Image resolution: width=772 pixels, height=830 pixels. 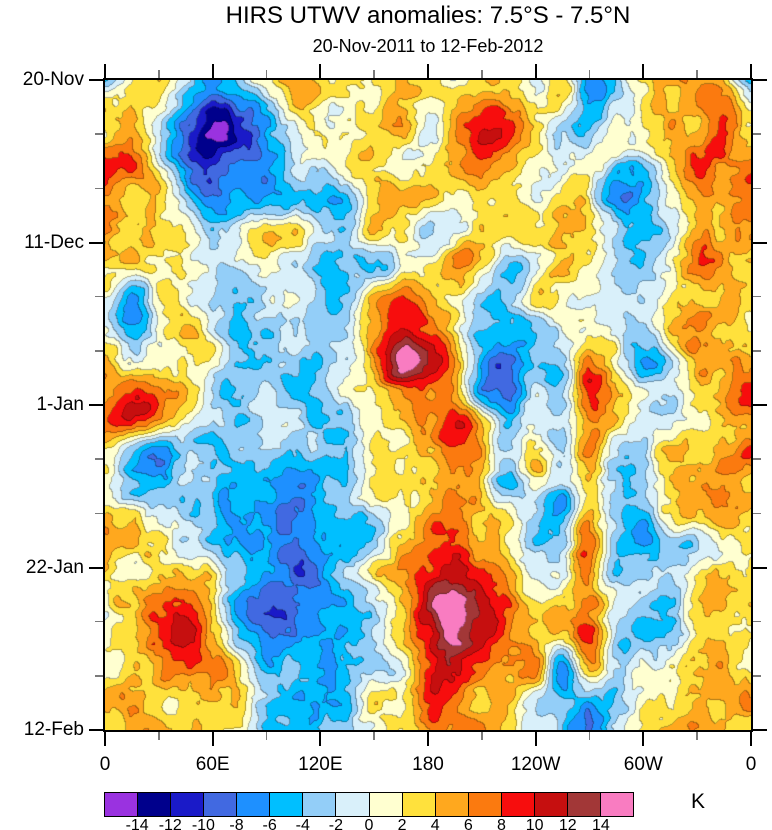 I want to click on colorbar-tick-label: -12, so click(x=170, y=823).